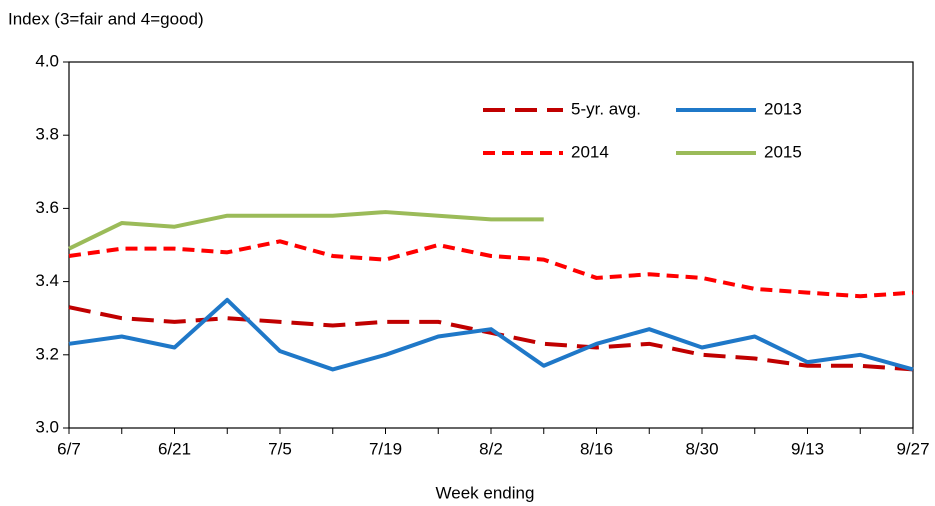  Describe the element at coordinates (491, 448) in the screenshot. I see `x-tick-label: 8/2` at that location.